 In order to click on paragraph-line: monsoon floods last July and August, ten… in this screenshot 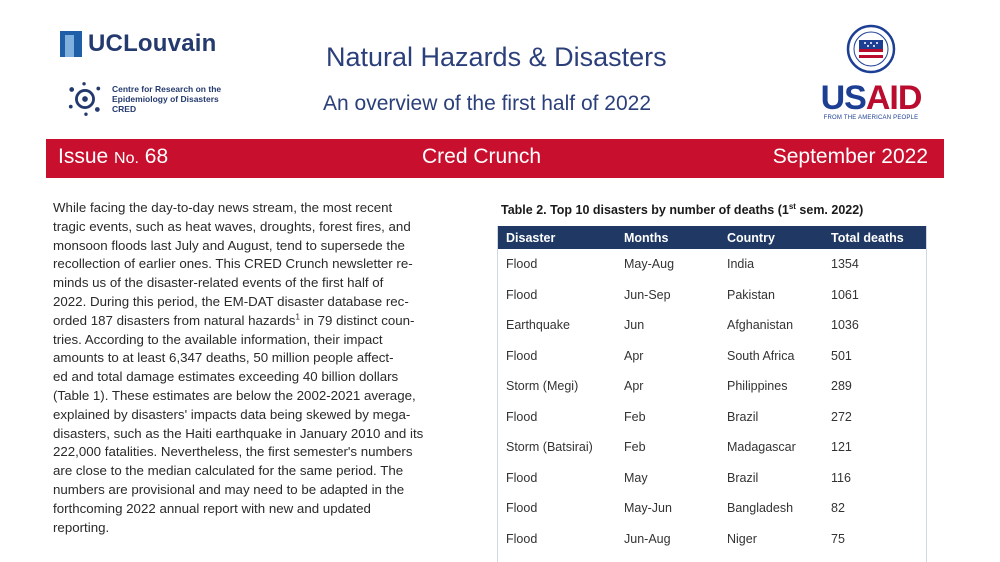, I will do `click(269, 246)`.